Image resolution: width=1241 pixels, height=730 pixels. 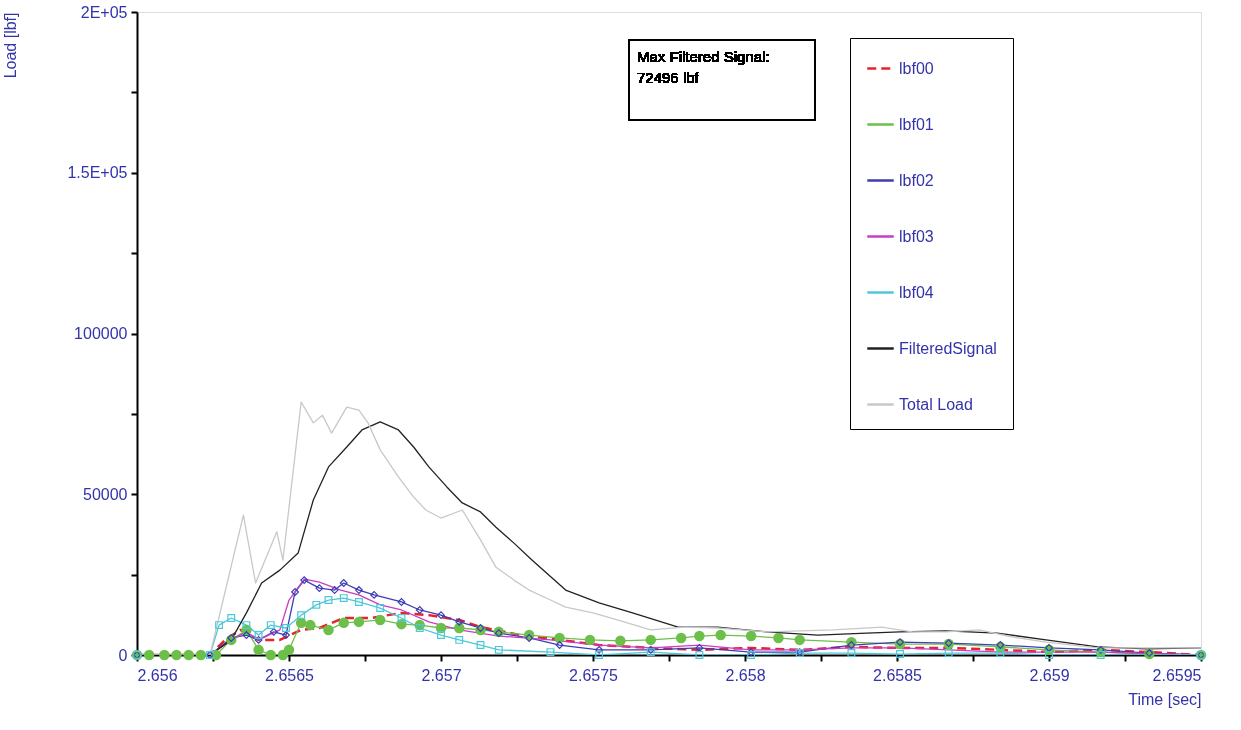 I want to click on legend-label: lbf01, so click(x=916, y=124).